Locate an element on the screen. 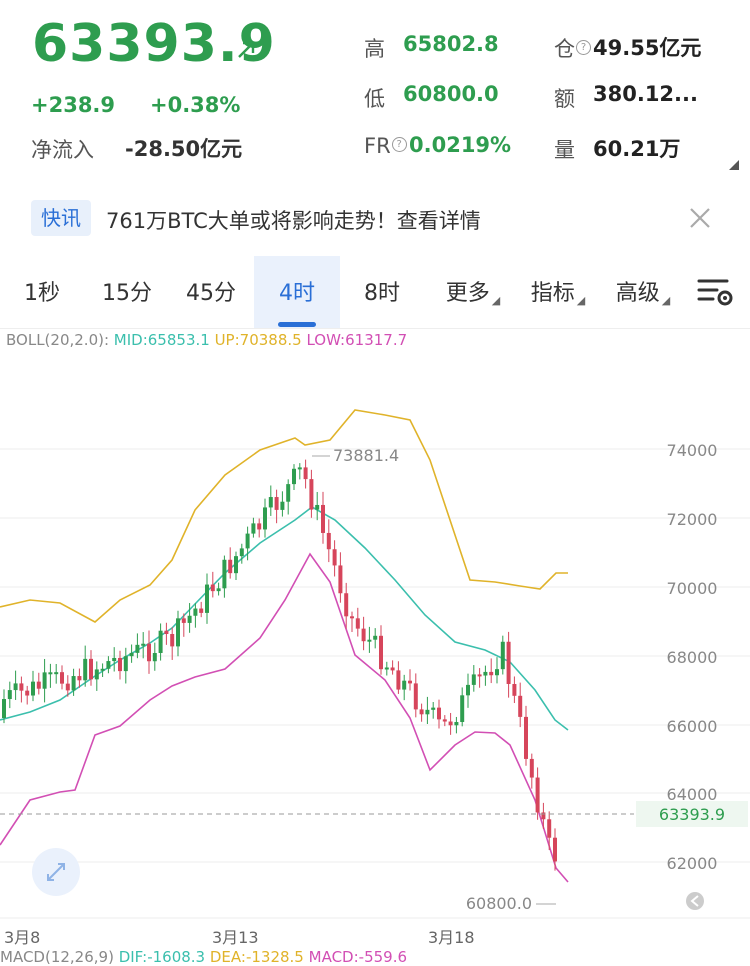  y-tick: 66000 is located at coordinates (692, 726).